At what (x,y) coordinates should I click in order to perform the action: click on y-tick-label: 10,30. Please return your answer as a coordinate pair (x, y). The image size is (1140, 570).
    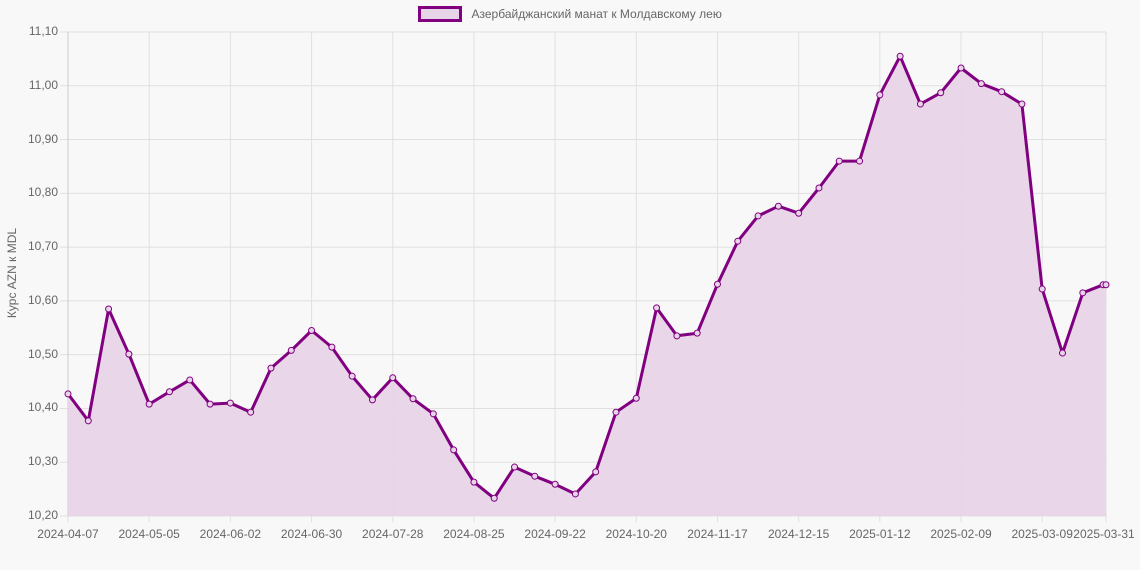
    Looking at the image, I should click on (42, 461).